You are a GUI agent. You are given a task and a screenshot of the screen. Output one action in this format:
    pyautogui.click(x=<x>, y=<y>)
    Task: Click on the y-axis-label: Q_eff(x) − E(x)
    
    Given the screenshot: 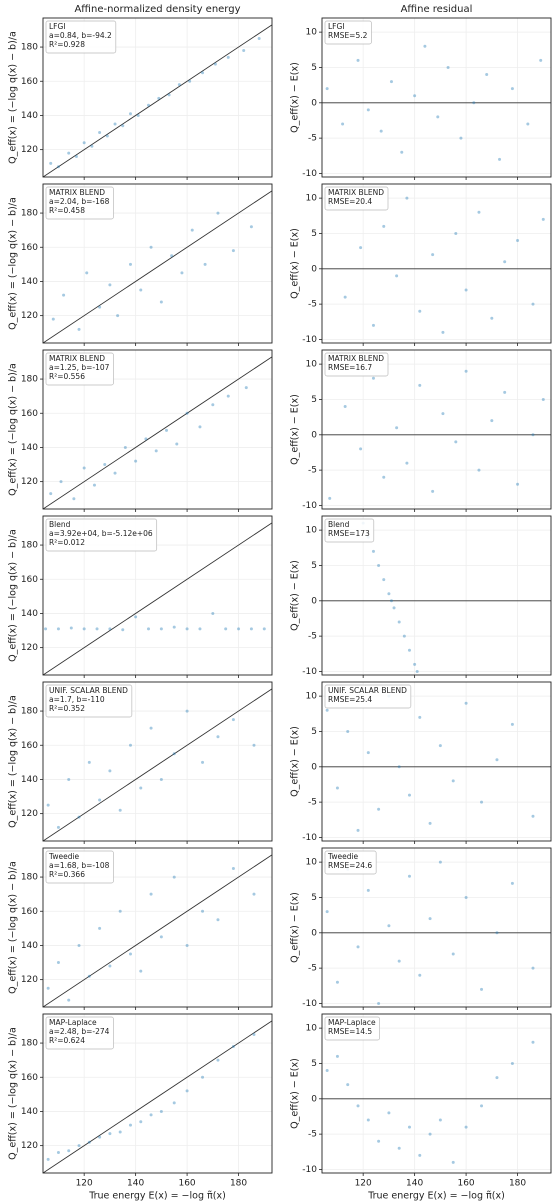 What is the action you would take?
    pyautogui.click(x=295, y=1093)
    